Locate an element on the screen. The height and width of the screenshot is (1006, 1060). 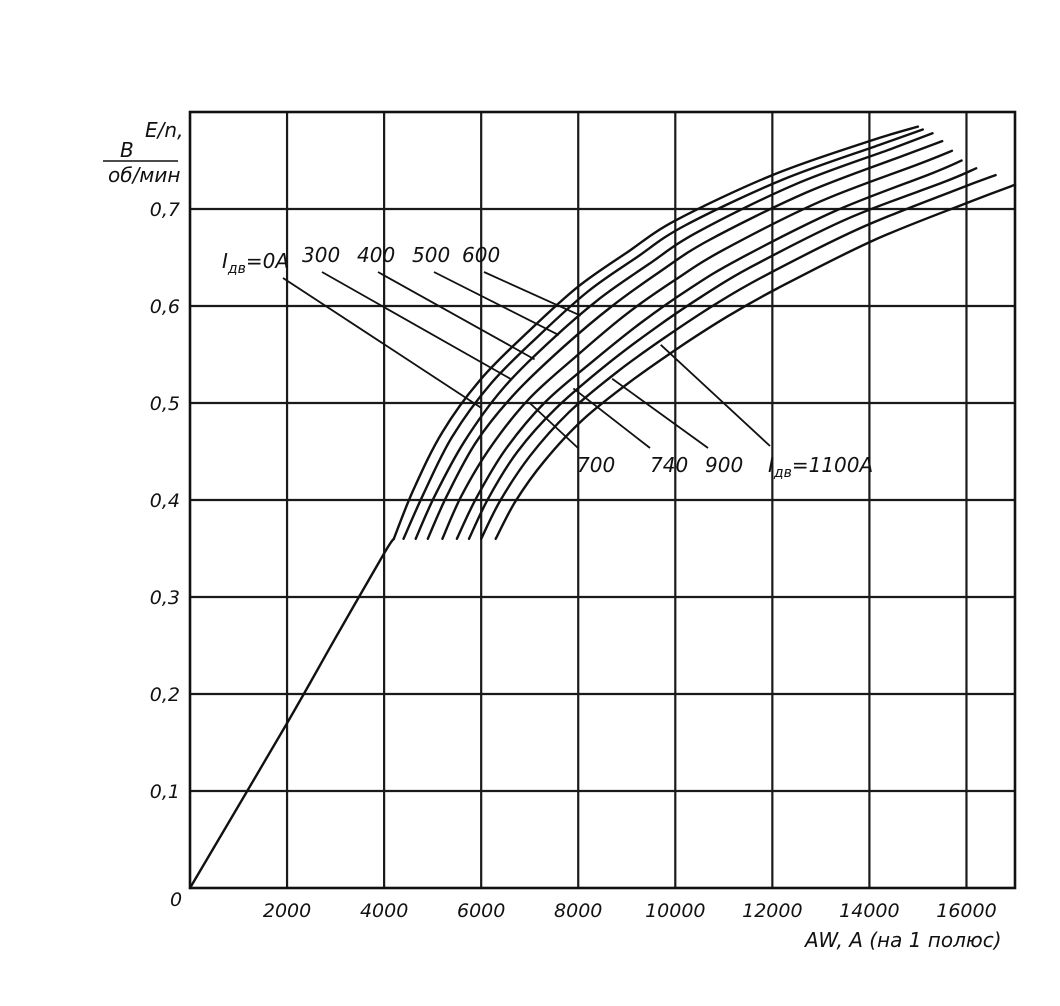
y-tick-label: 0,4 is located at coordinates (165, 501).